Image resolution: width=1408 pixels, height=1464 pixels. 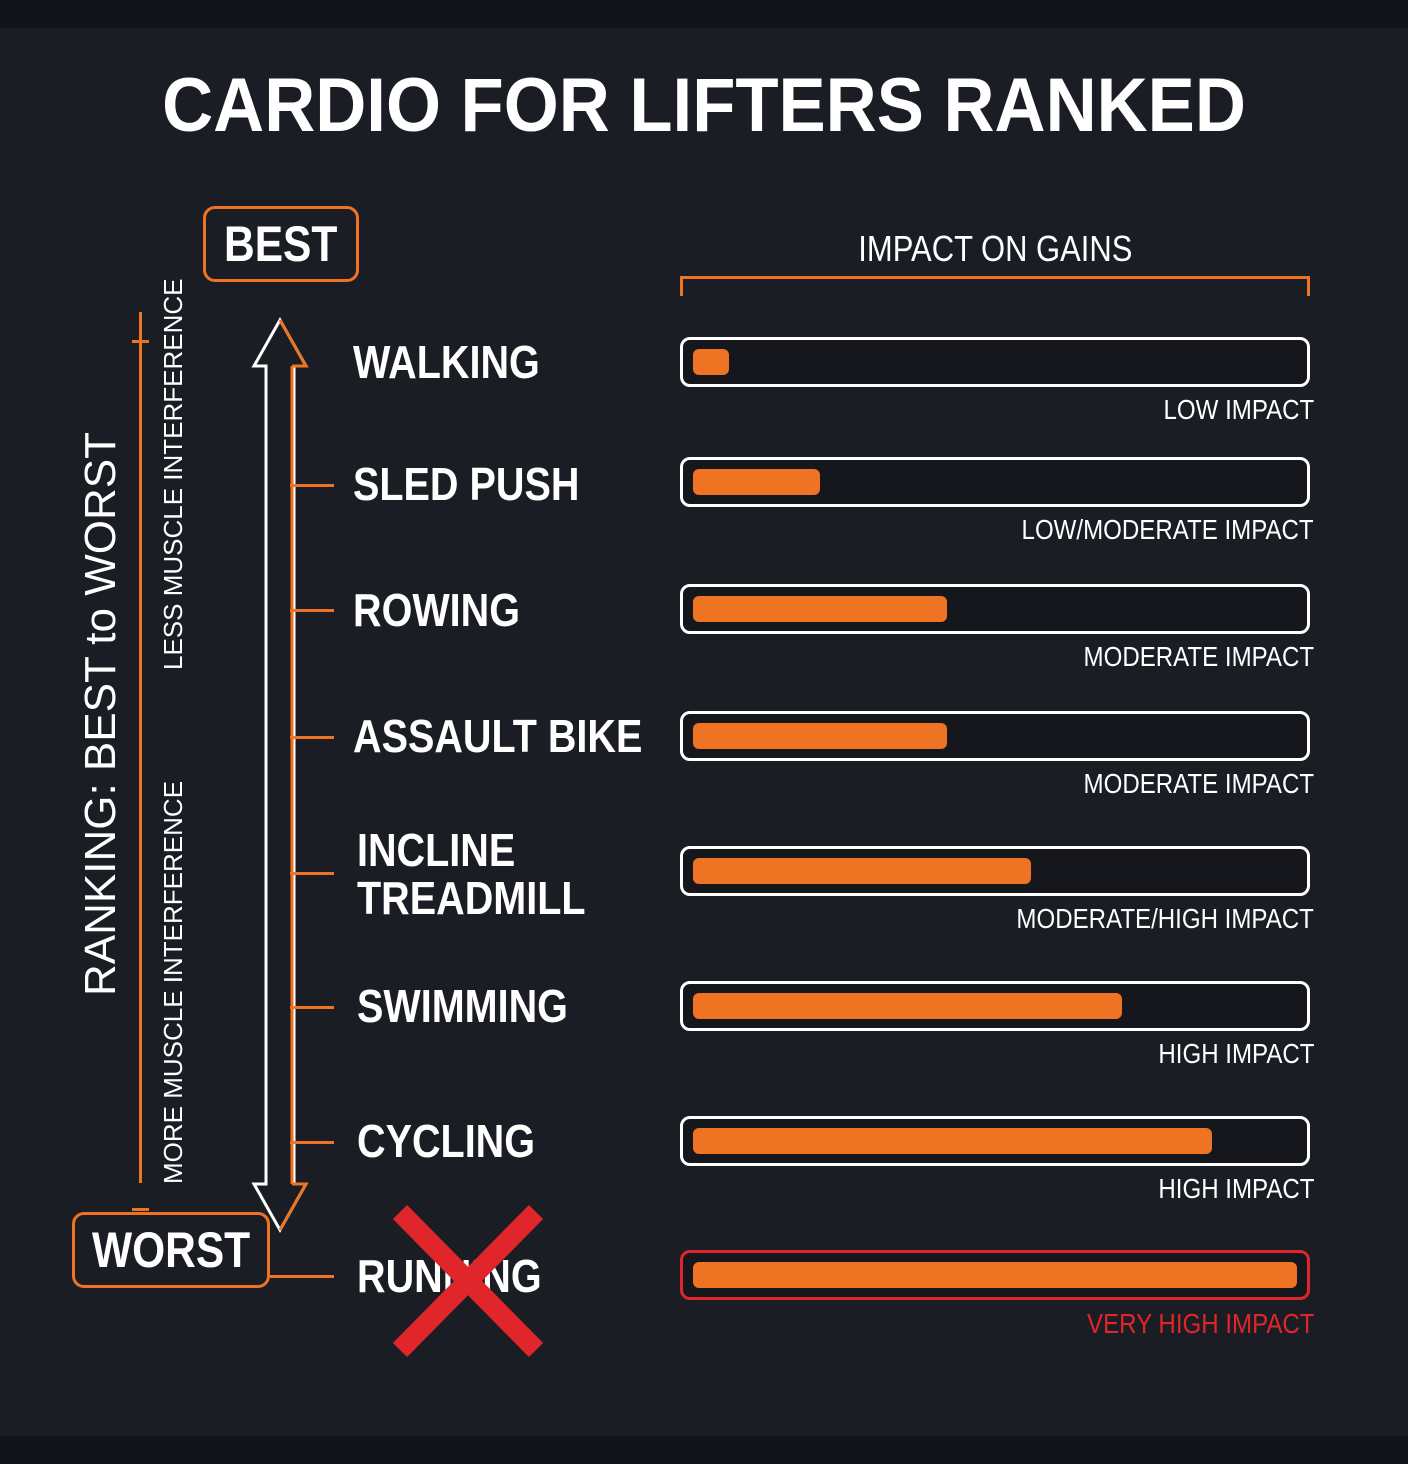 What do you see at coordinates (1200, 1323) in the screenshot?
I see `impact-text: VERY HIGH IMPACT` at bounding box center [1200, 1323].